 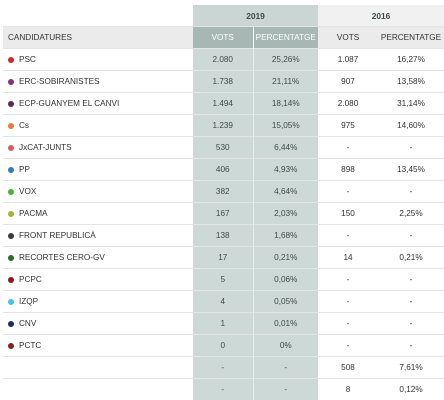 I want to click on table-row: - -8 0,12%, so click(x=223, y=389).